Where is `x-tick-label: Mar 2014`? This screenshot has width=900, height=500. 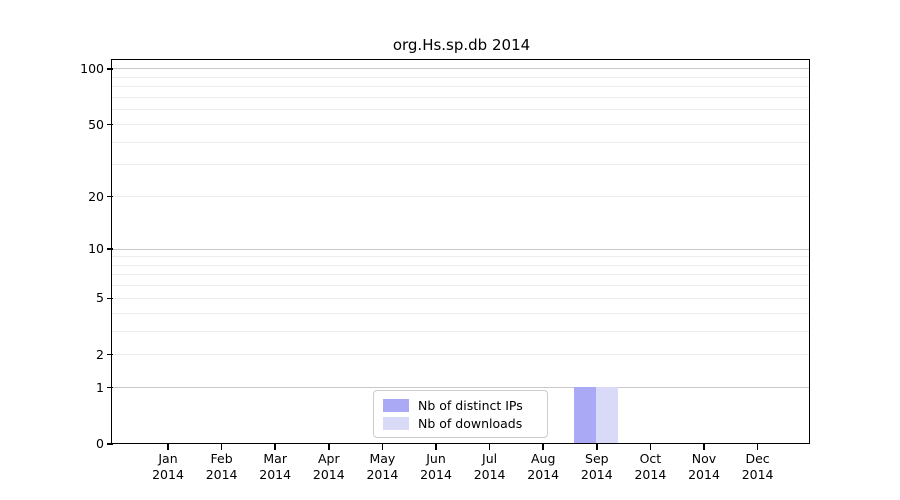
x-tick-label: Mar 2014 is located at coordinates (275, 467).